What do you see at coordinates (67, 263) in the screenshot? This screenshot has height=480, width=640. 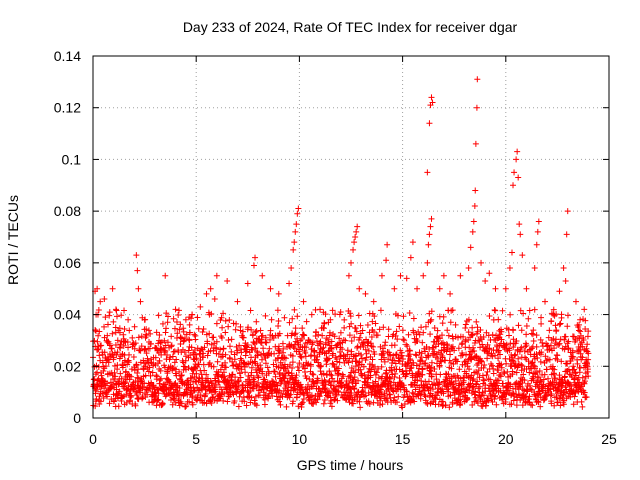 I see `y-tick-label: 0.06` at bounding box center [67, 263].